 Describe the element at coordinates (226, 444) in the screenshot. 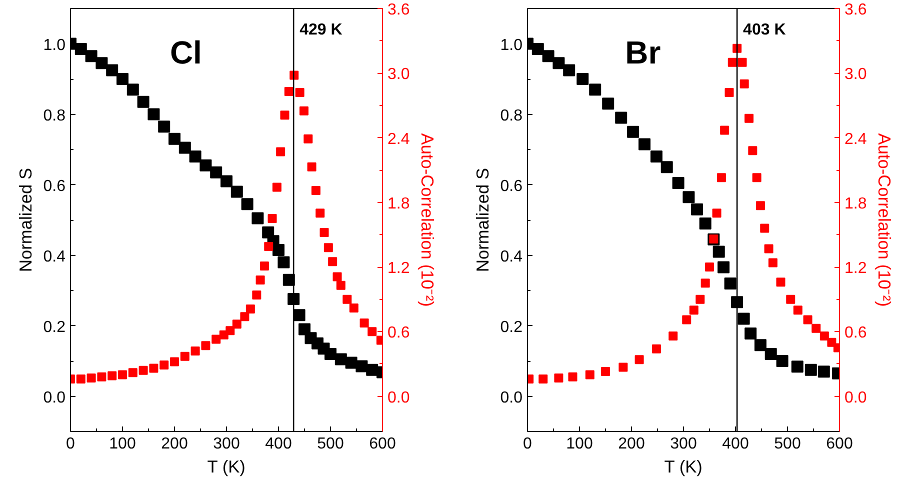

I see `x-tick-label: 300` at that location.